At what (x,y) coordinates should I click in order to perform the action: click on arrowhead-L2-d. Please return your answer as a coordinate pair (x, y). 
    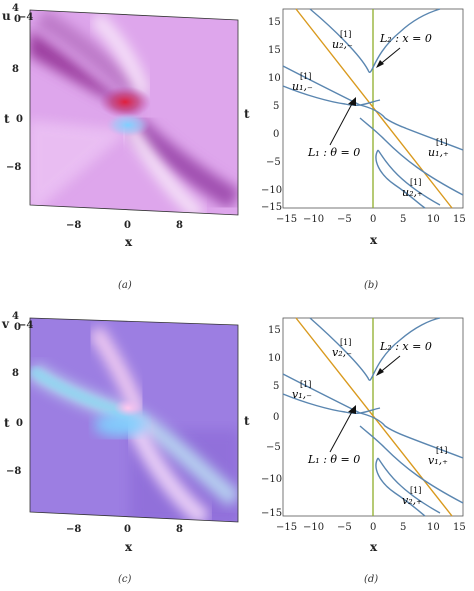
    Looking at the image, I should click on (380, 372).